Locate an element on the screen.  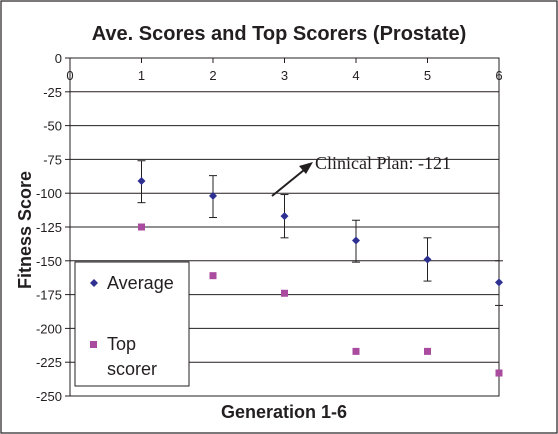
legend-average-marker is located at coordinates (94, 283).